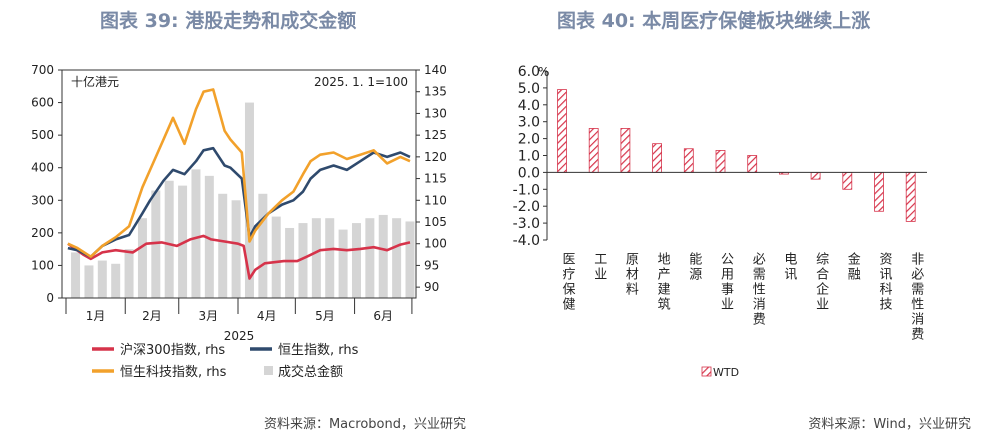 This screenshot has height=439, width=991. I want to click on wtd-legend-label: WTD, so click(726, 372).